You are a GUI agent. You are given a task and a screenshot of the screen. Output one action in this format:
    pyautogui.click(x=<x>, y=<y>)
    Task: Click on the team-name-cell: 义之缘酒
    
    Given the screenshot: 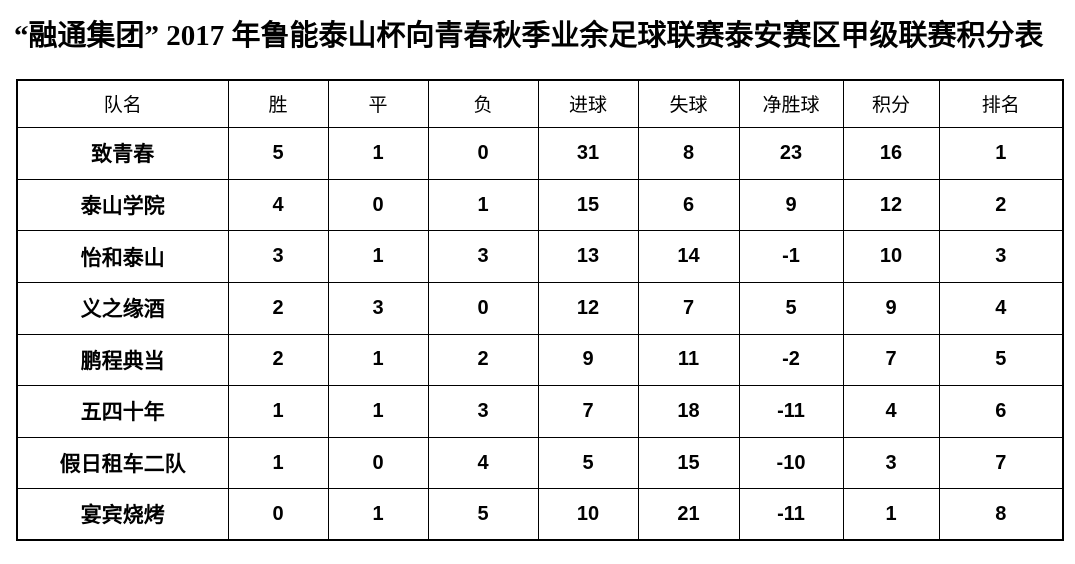 What is the action you would take?
    pyautogui.click(x=122, y=308)
    